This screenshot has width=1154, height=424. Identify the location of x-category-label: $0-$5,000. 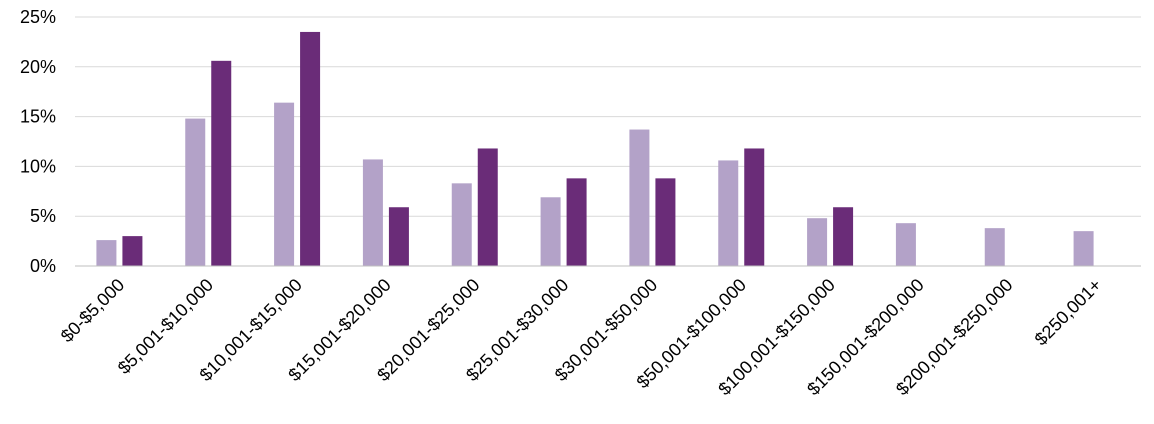
(92, 310).